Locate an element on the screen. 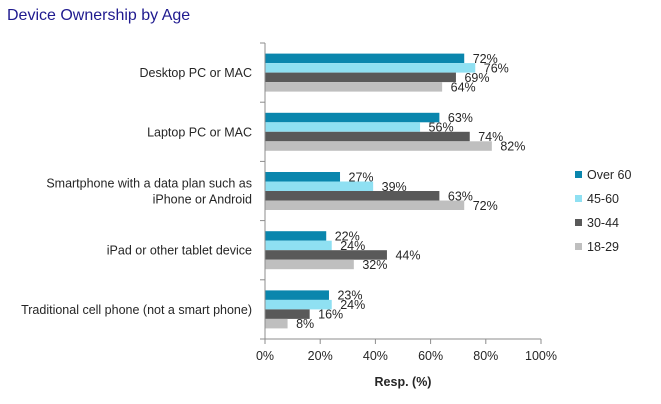 The height and width of the screenshot is (404, 661). data-label: 23% is located at coordinates (349, 296).